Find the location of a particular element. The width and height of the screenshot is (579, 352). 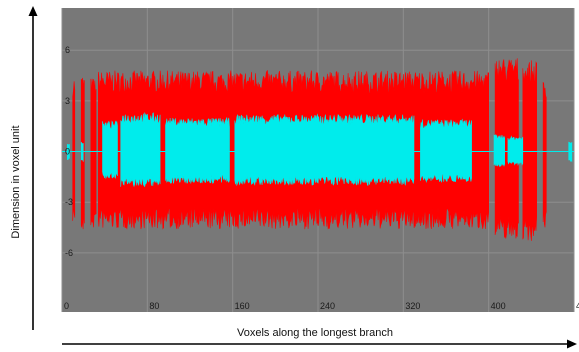

x-tick-label-1: 80 is located at coordinates (154, 306).